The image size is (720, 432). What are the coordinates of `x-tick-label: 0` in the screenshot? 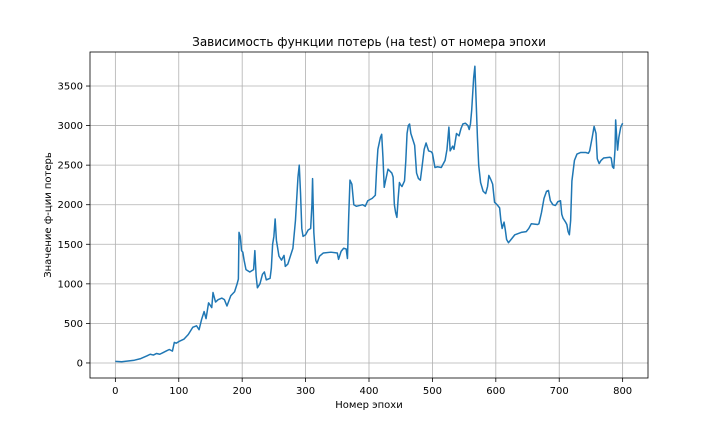 It's located at (115, 391).